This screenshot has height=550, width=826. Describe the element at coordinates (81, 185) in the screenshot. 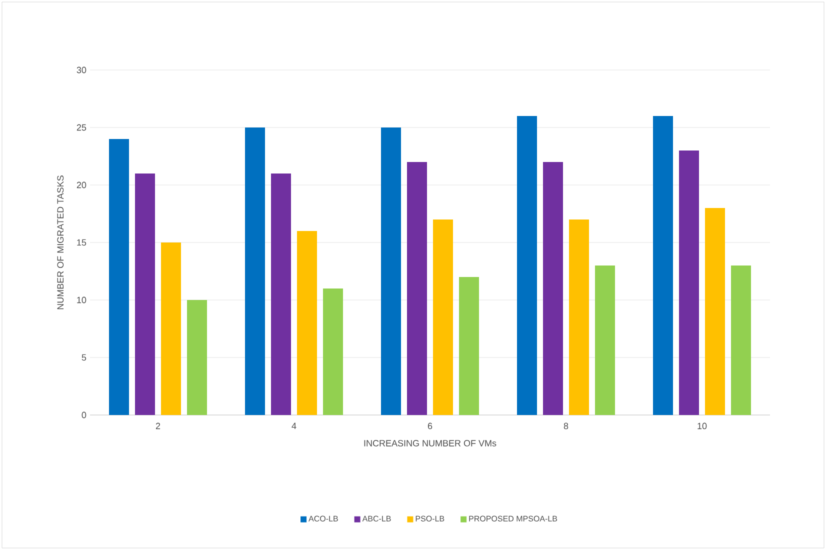

I see `y-tick-label: 20` at that location.